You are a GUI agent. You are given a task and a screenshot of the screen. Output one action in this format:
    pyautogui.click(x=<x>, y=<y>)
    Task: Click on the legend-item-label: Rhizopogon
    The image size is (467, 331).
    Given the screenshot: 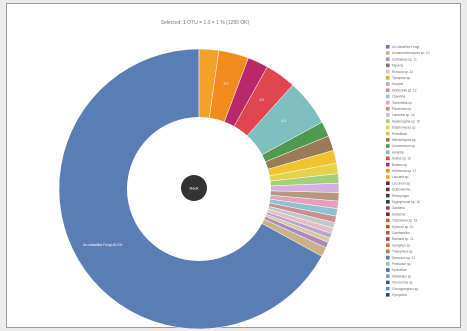 What is the action you would take?
    pyautogui.click(x=400, y=196)
    